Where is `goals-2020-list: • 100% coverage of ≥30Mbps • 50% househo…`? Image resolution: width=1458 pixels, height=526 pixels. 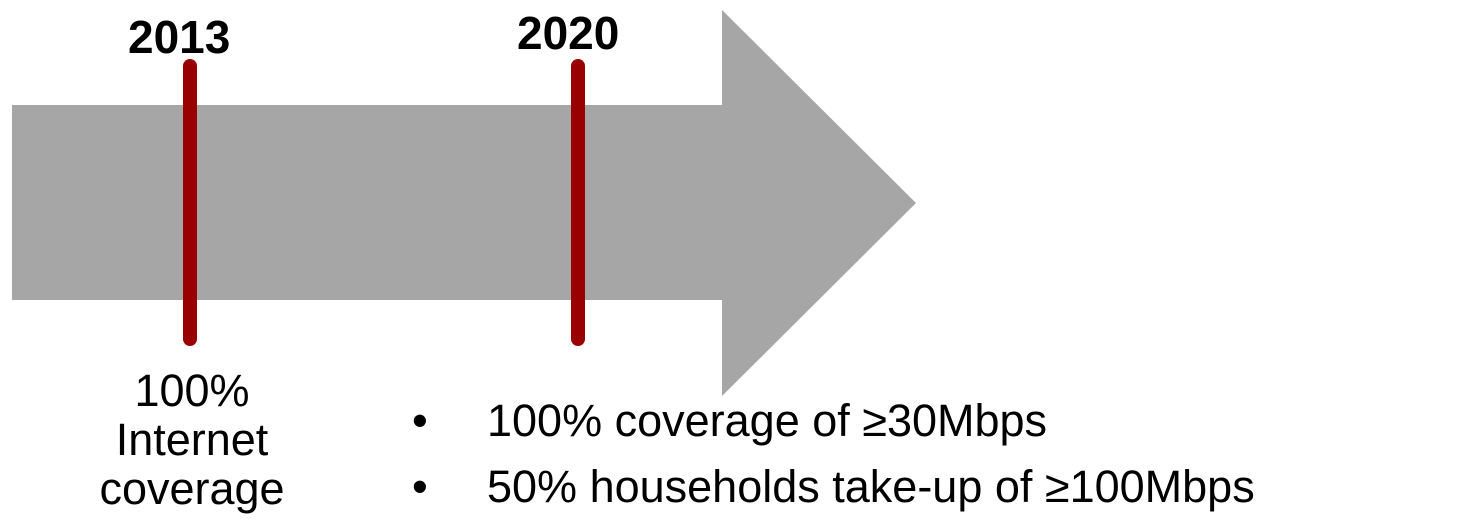 goals-2020-list: • 100% coverage of ≥30Mbps • 50% househo… is located at coordinates (833, 454).